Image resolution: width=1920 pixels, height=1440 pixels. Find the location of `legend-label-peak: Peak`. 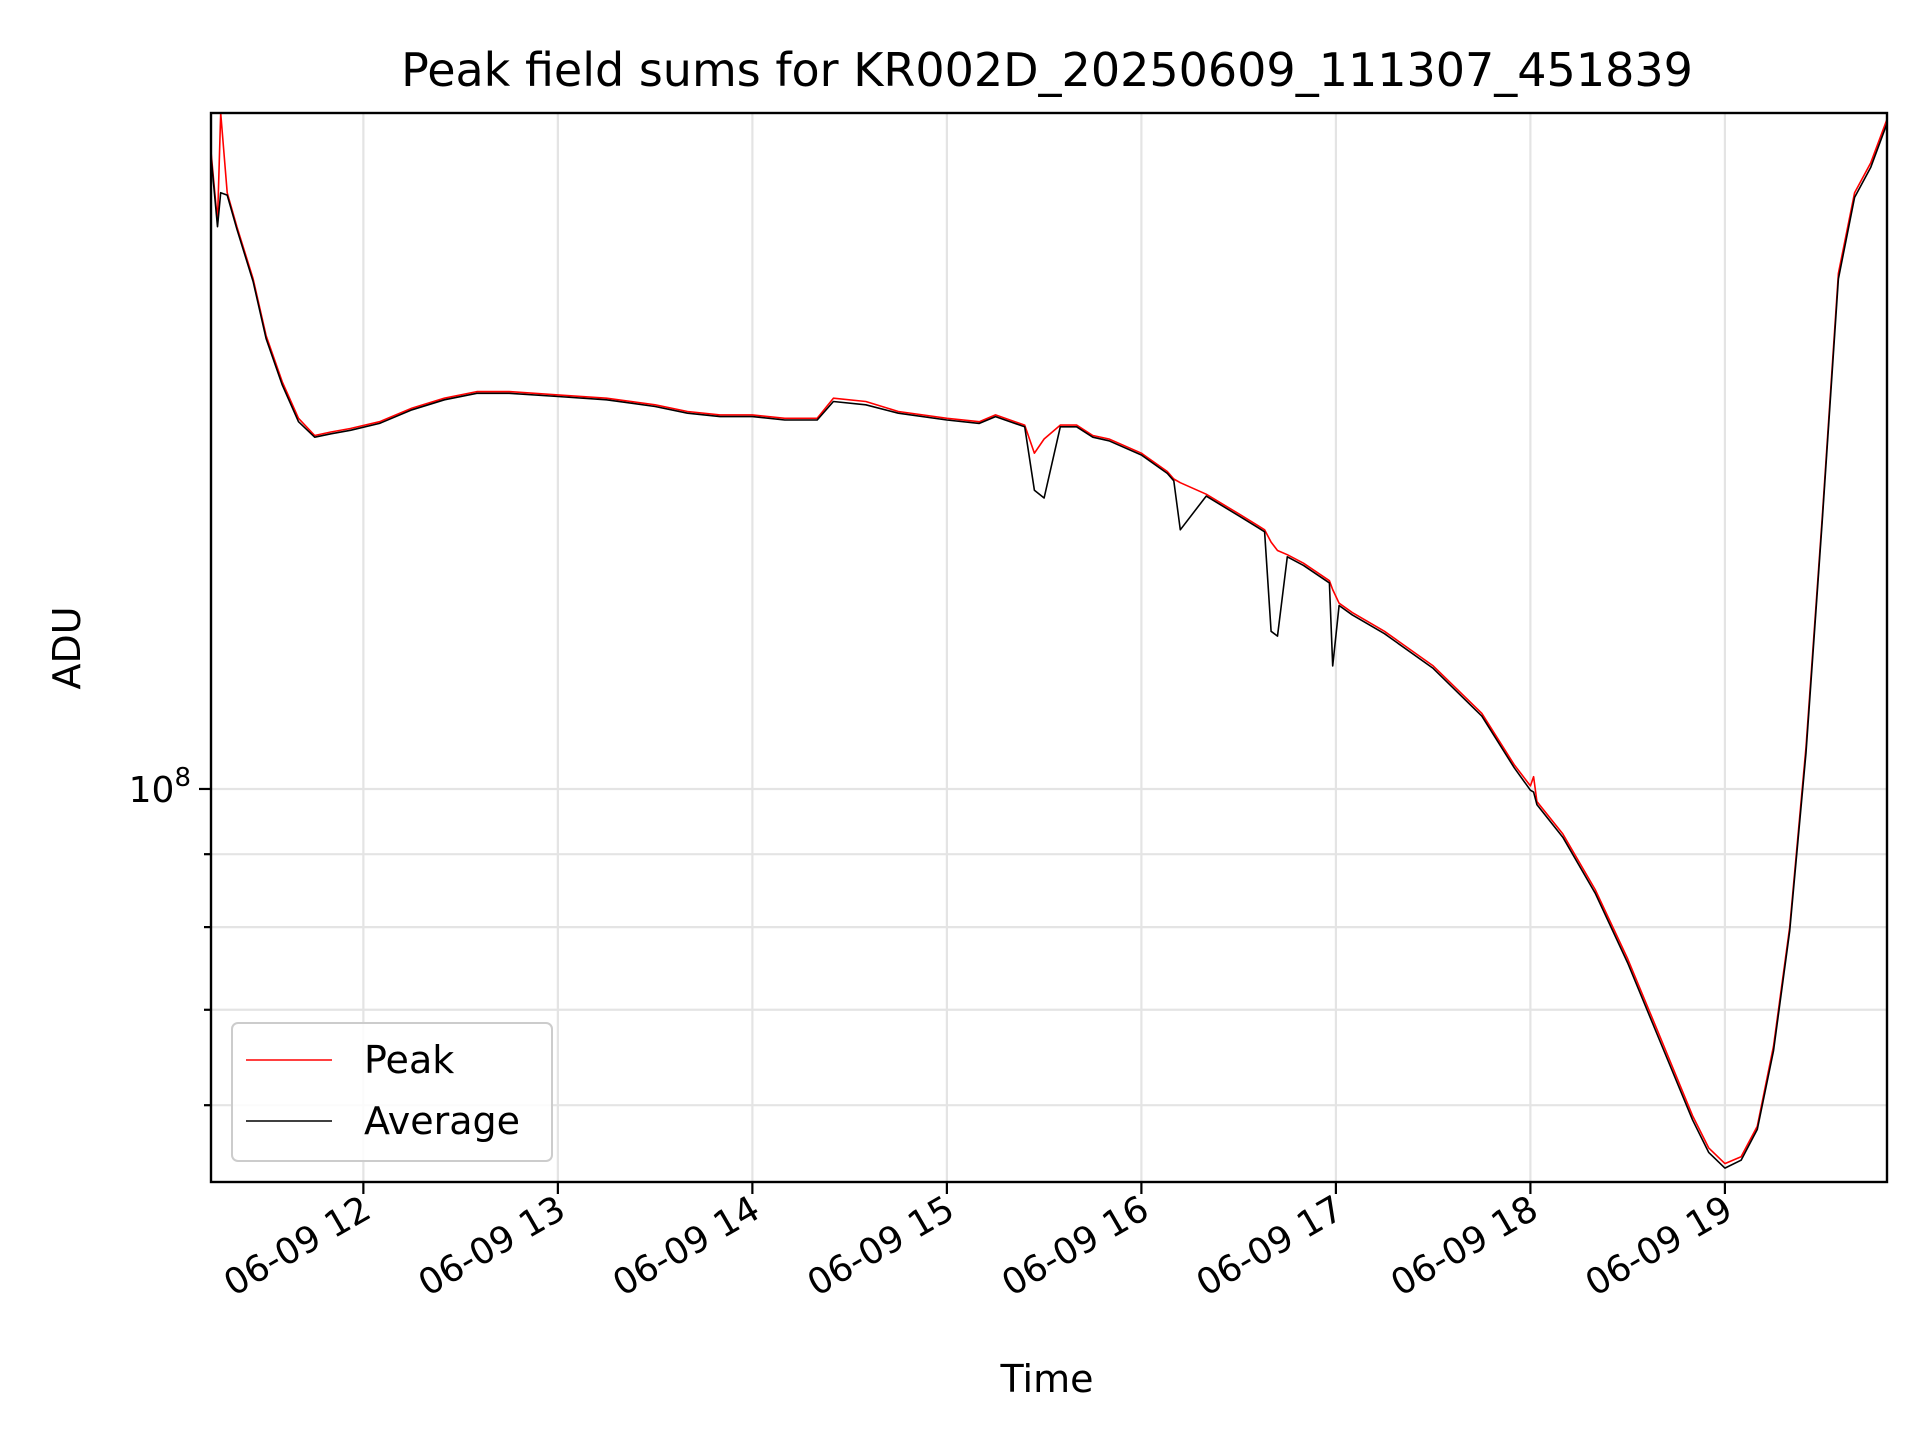

legend-label-peak: Peak is located at coordinates (409, 1060).